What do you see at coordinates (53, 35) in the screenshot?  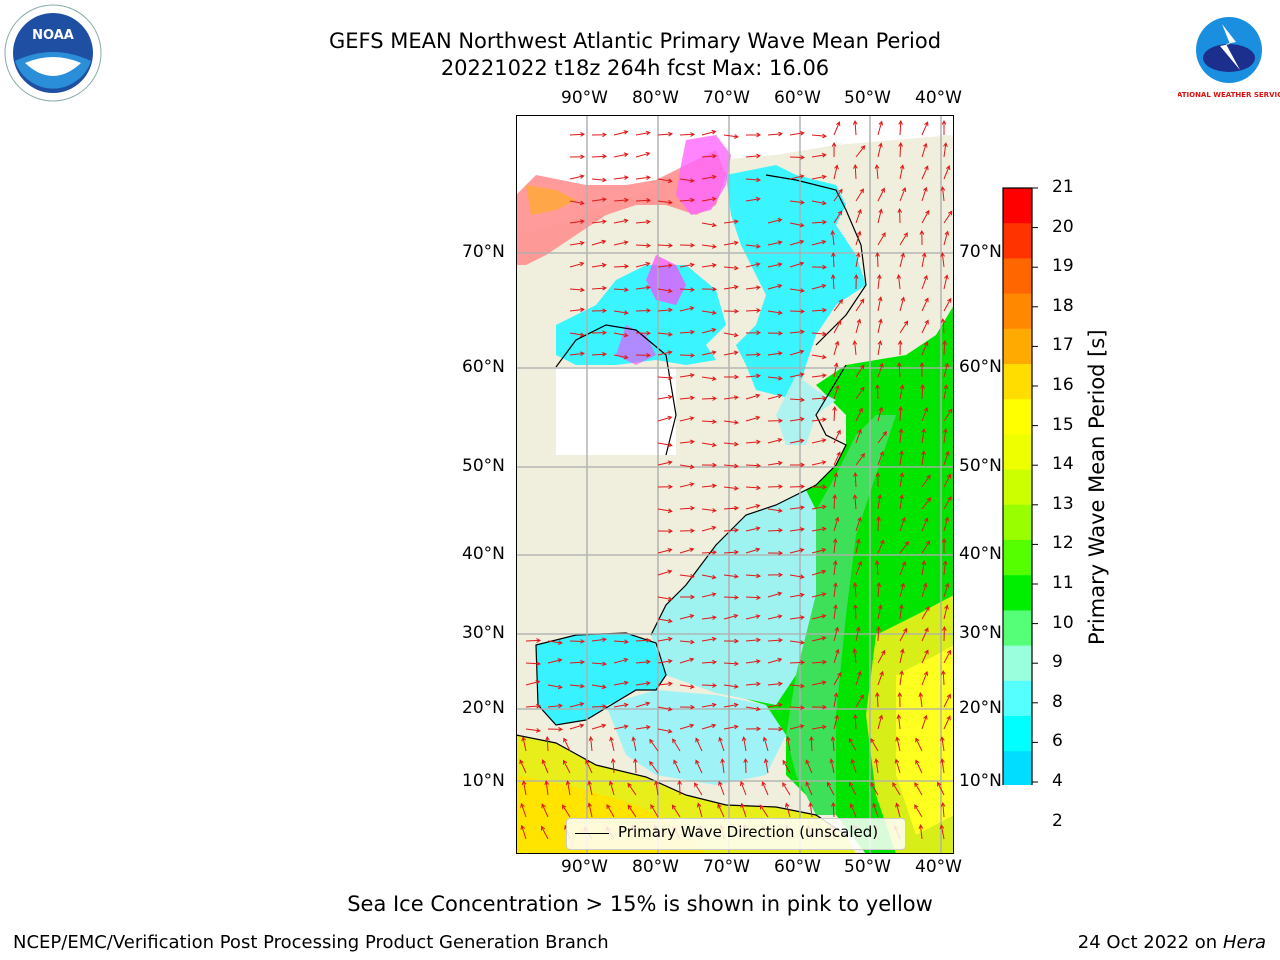 I see `noaa-logo-text: NOAA` at bounding box center [53, 35].